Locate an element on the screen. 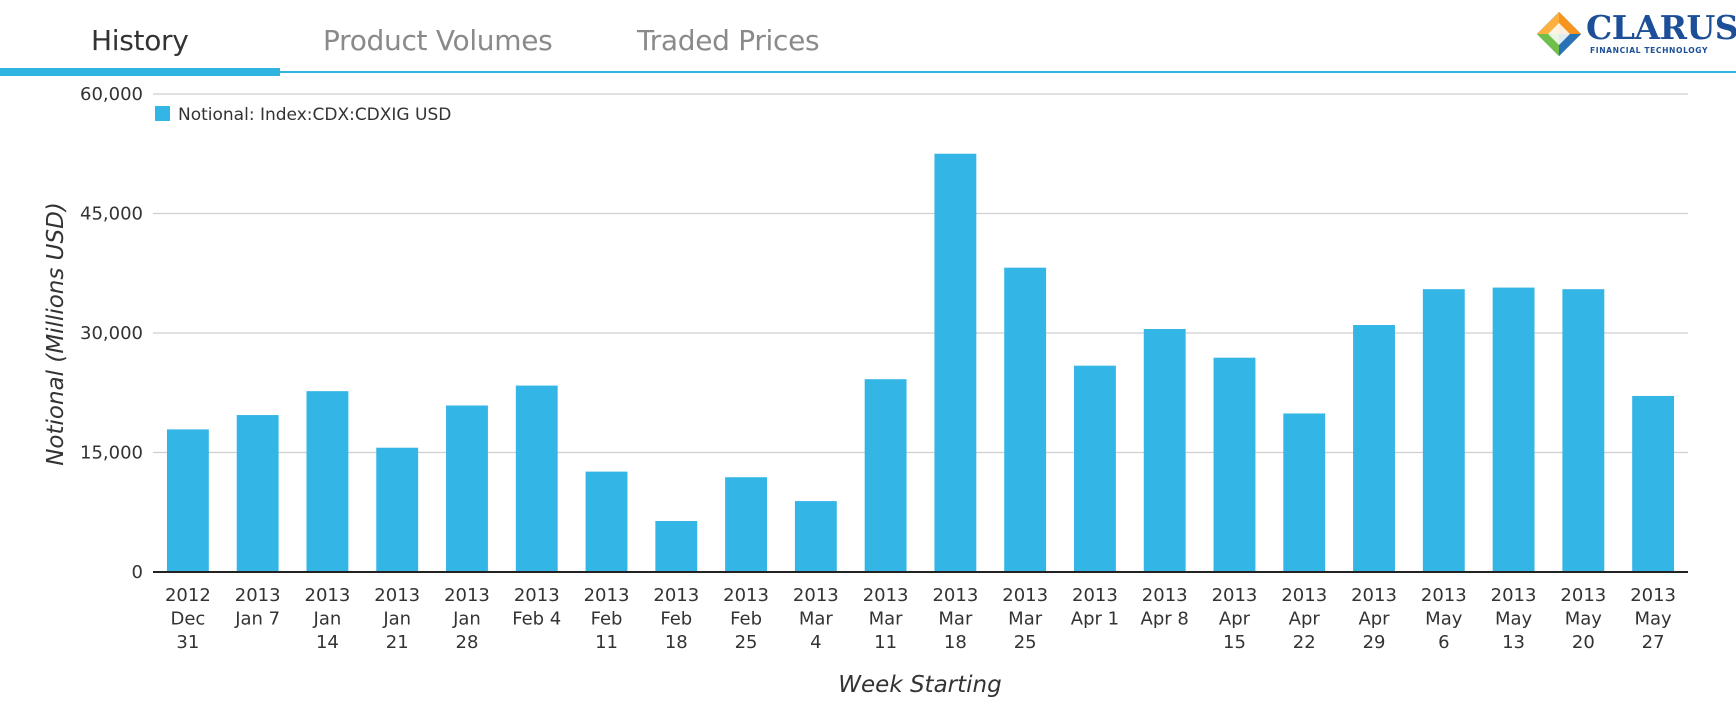  x-tick-label: 2013 Jan 21 is located at coordinates (397, 619).